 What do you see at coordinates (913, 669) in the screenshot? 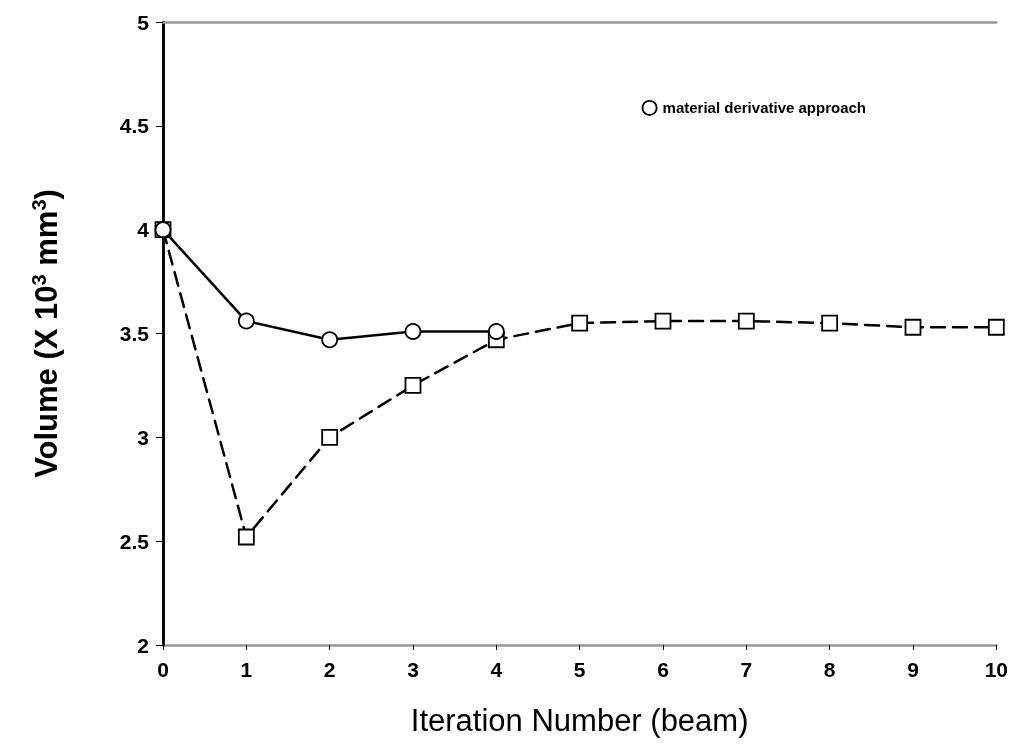
I see `x-tick-label: 9` at bounding box center [913, 669].